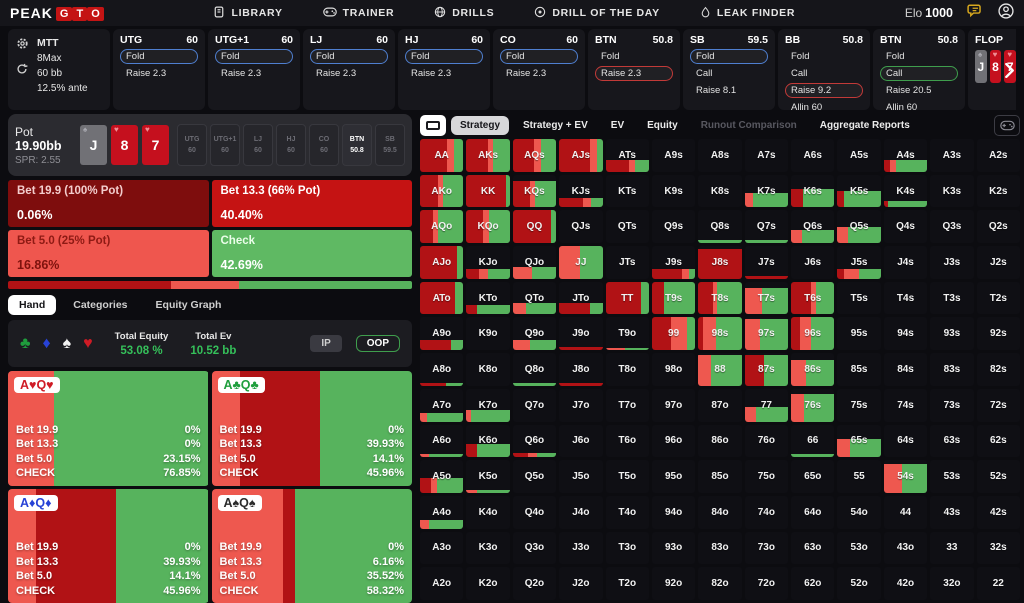  I want to click on matrix-cell-K9o: K9o, so click(488, 334).